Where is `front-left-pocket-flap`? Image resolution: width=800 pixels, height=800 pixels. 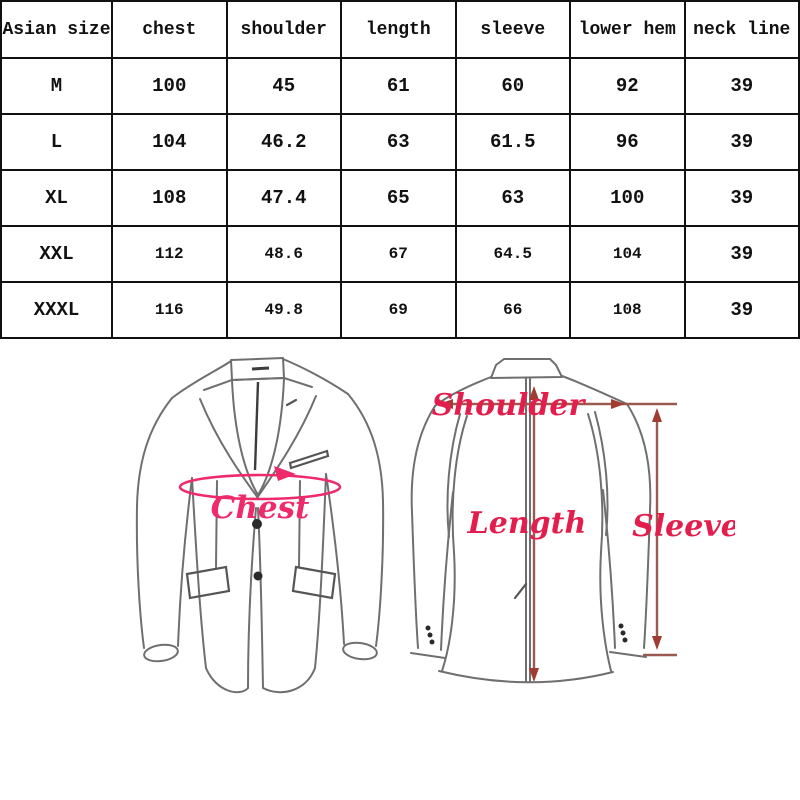
front-left-pocket-flap is located at coordinates (208, 582).